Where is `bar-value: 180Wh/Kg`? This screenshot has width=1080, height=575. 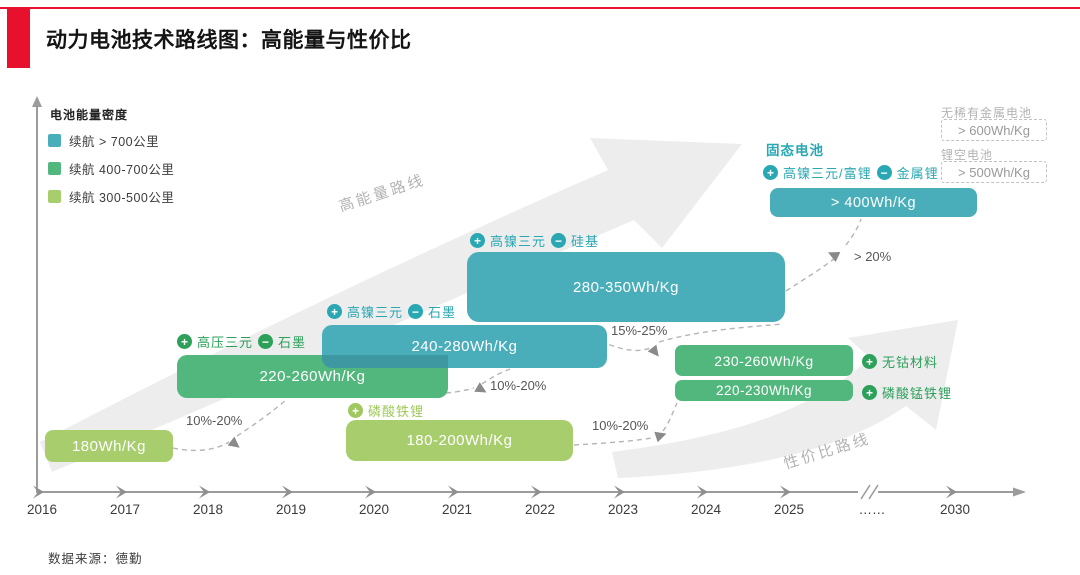 bar-value: 180Wh/Kg is located at coordinates (109, 446).